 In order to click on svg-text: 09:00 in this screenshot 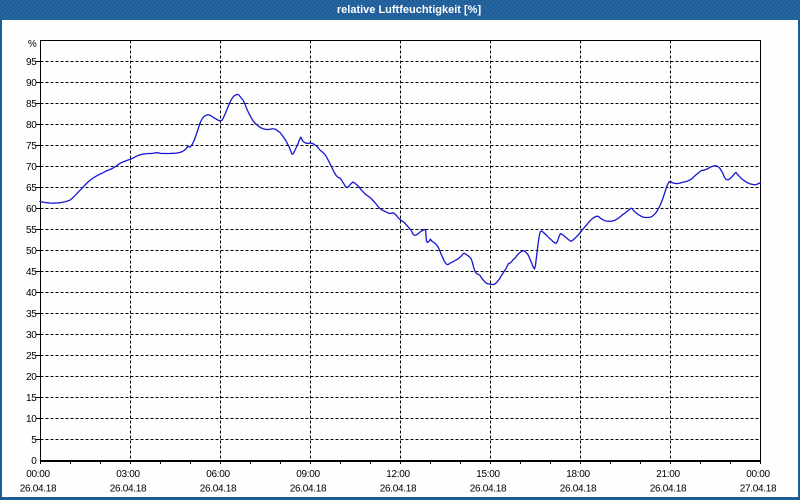, I will do `click(308, 474)`.